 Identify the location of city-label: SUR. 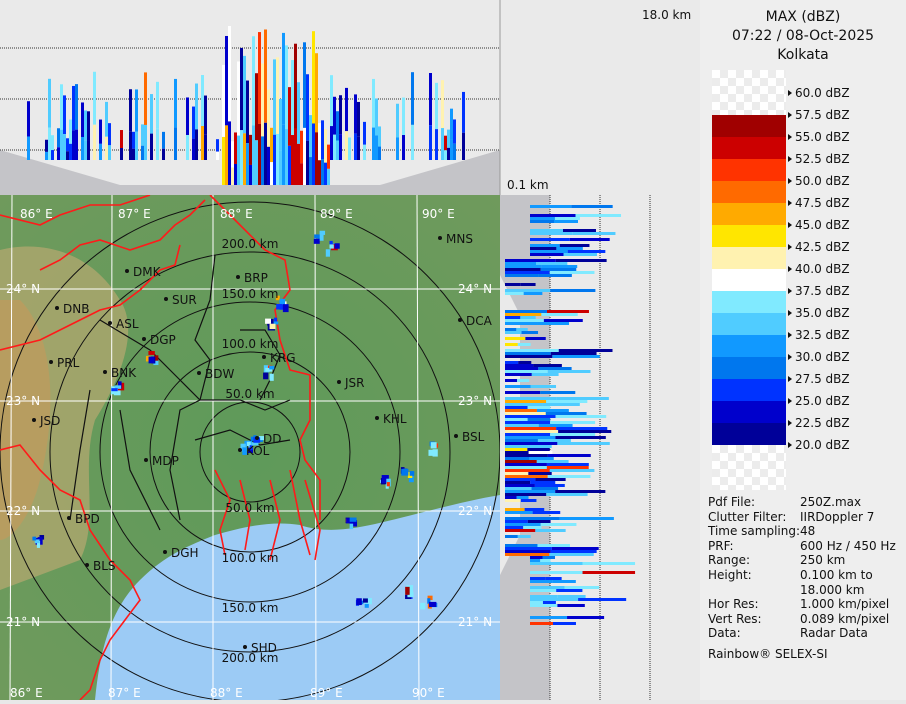
(184, 300).